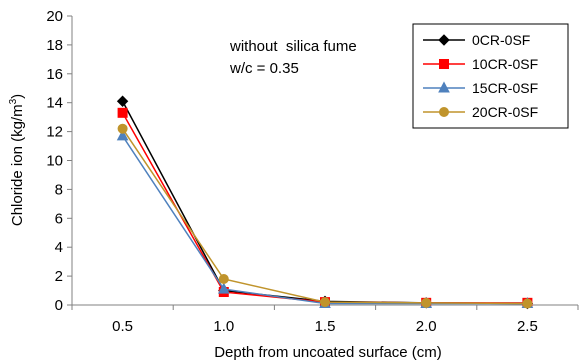 The height and width of the screenshot is (362, 585). I want to click on x-axis-ticks: 0.5 1.0 1.5 2.0 2.5, so click(325, 320).